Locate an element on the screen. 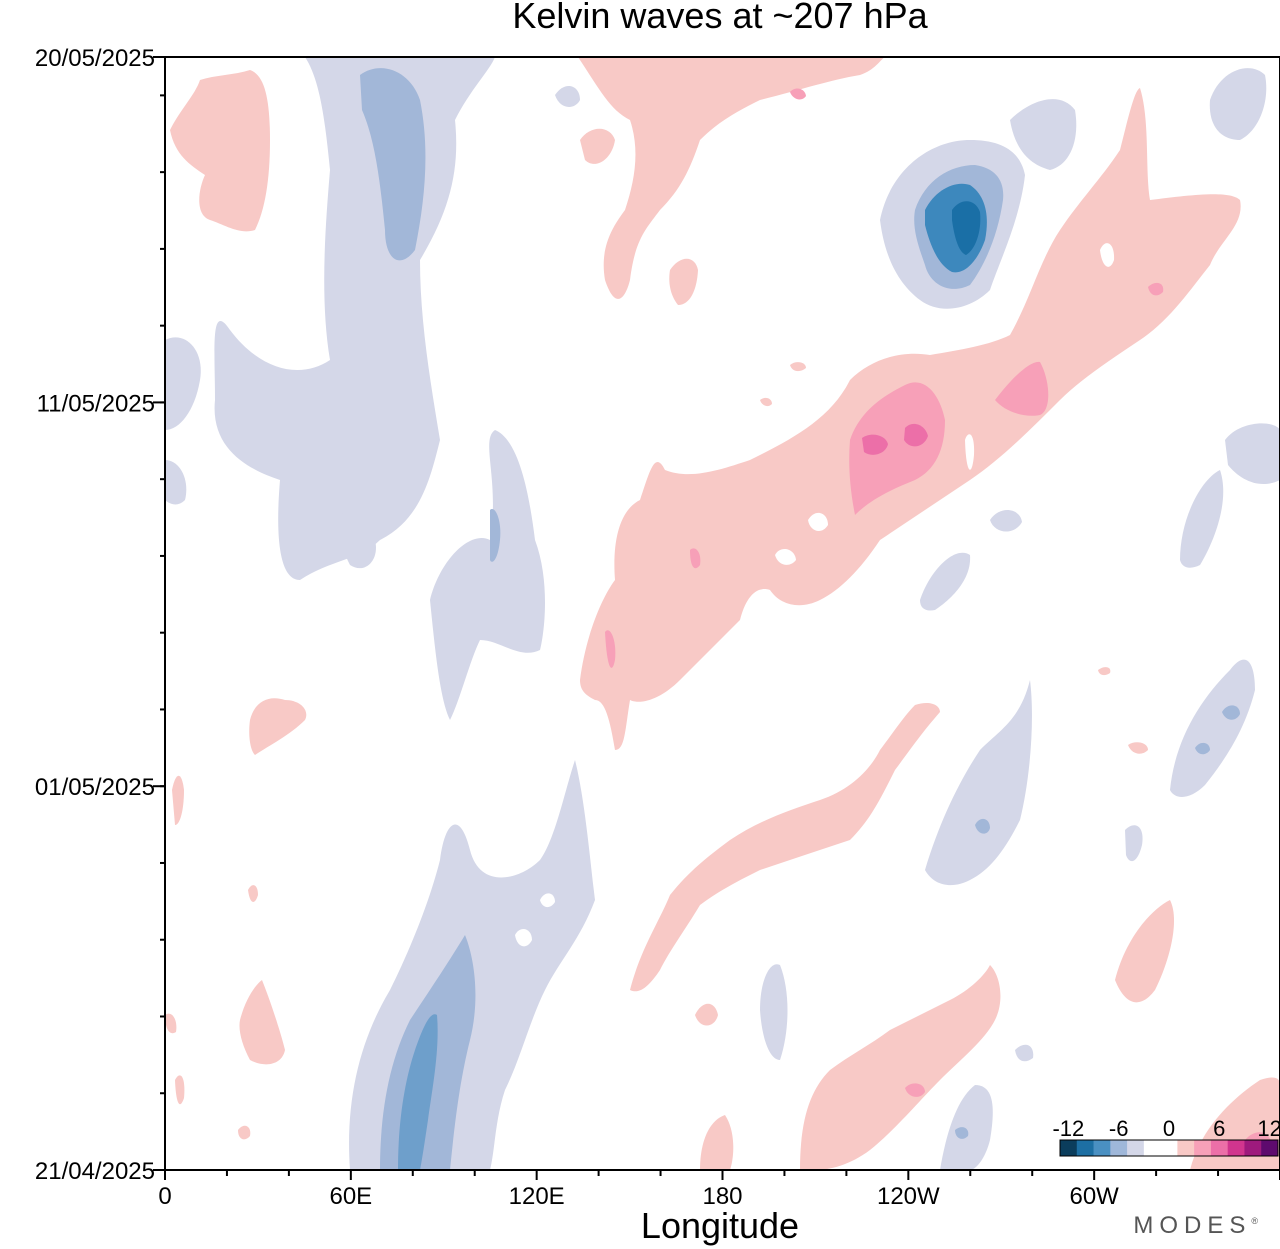 This screenshot has height=1249, width=1280. chart-title: Kelvin waves at ~207 hPa is located at coordinates (720, 18).